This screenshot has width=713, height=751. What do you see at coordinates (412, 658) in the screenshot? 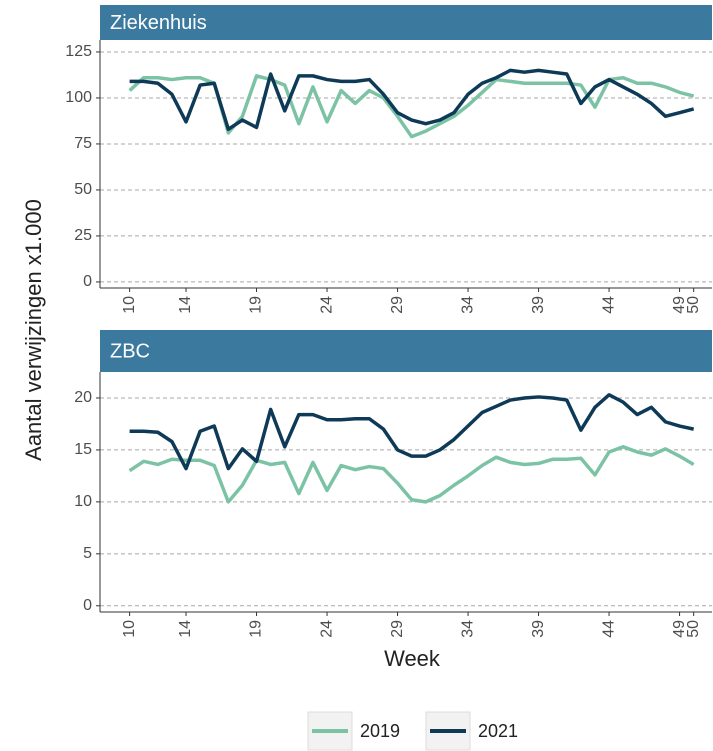
I see `x-axis-title: Week` at bounding box center [412, 658].